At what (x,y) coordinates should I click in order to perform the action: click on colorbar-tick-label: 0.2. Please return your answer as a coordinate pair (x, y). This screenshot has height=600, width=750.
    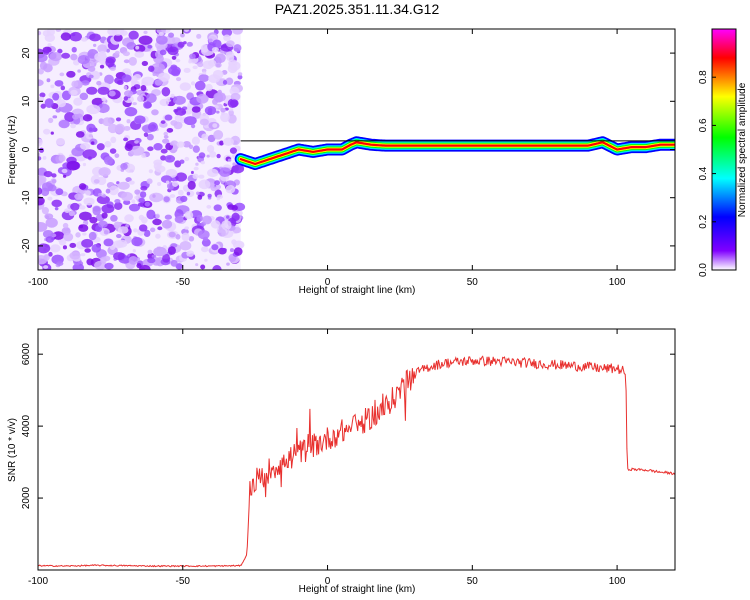
    Looking at the image, I should click on (703, 221).